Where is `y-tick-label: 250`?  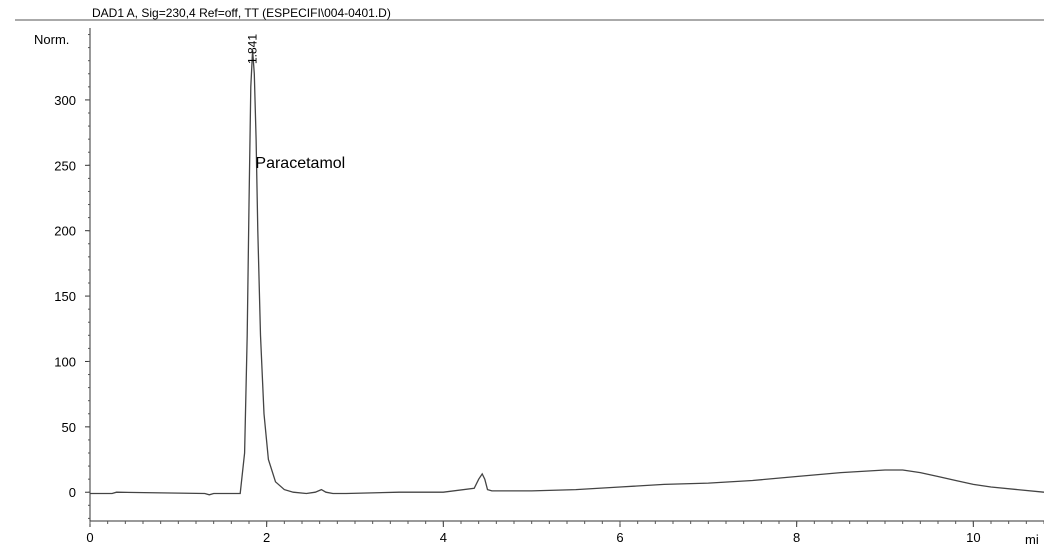 y-tick-label: 250 is located at coordinates (65, 165).